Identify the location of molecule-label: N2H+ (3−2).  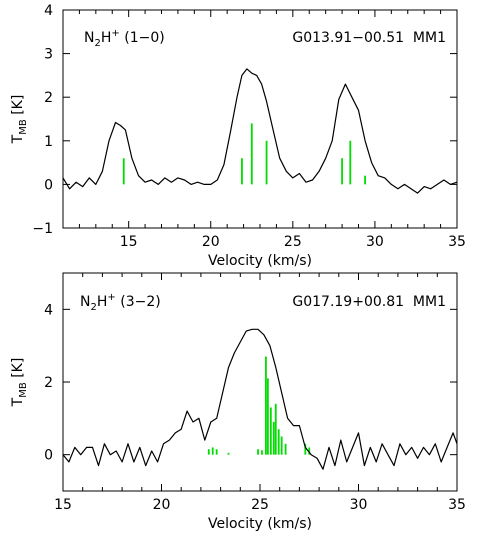
(120, 302).